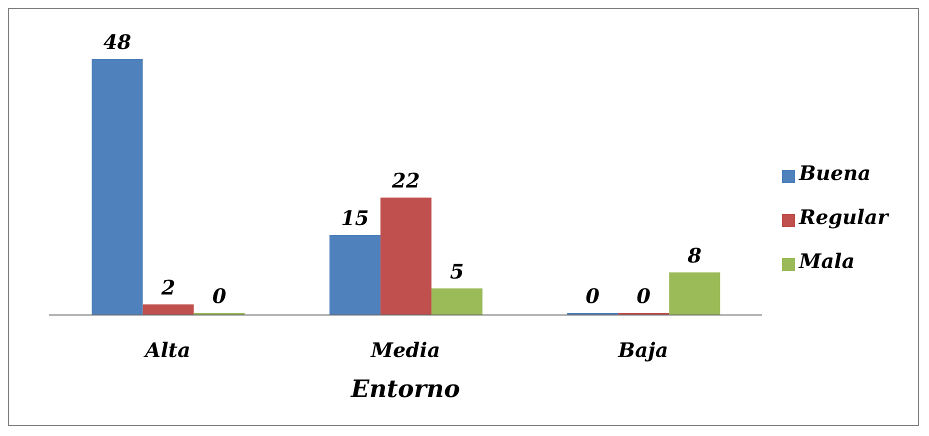 The height and width of the screenshot is (436, 929). Describe the element at coordinates (405, 350) in the screenshot. I see `x-tick-label: Media` at that location.